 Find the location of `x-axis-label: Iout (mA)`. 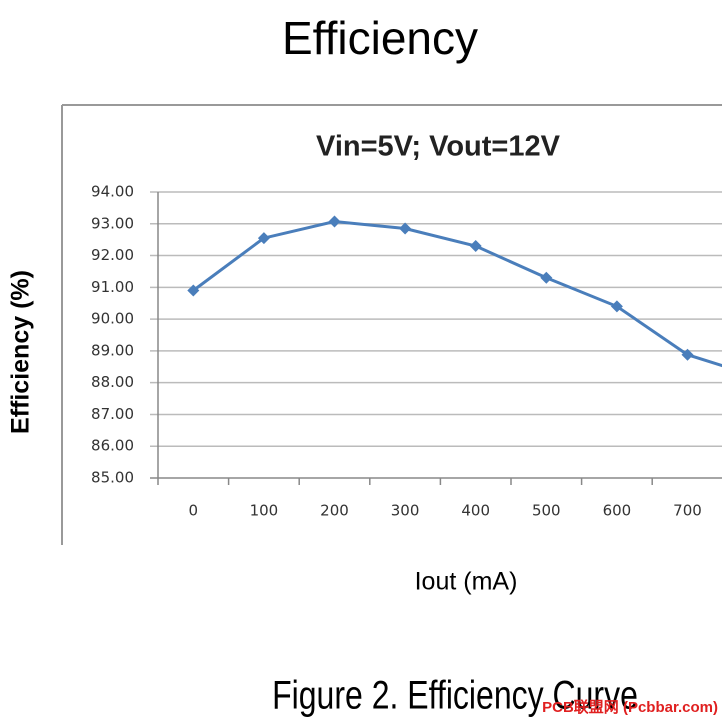

x-axis-label: Iout (mA) is located at coordinates (466, 582).